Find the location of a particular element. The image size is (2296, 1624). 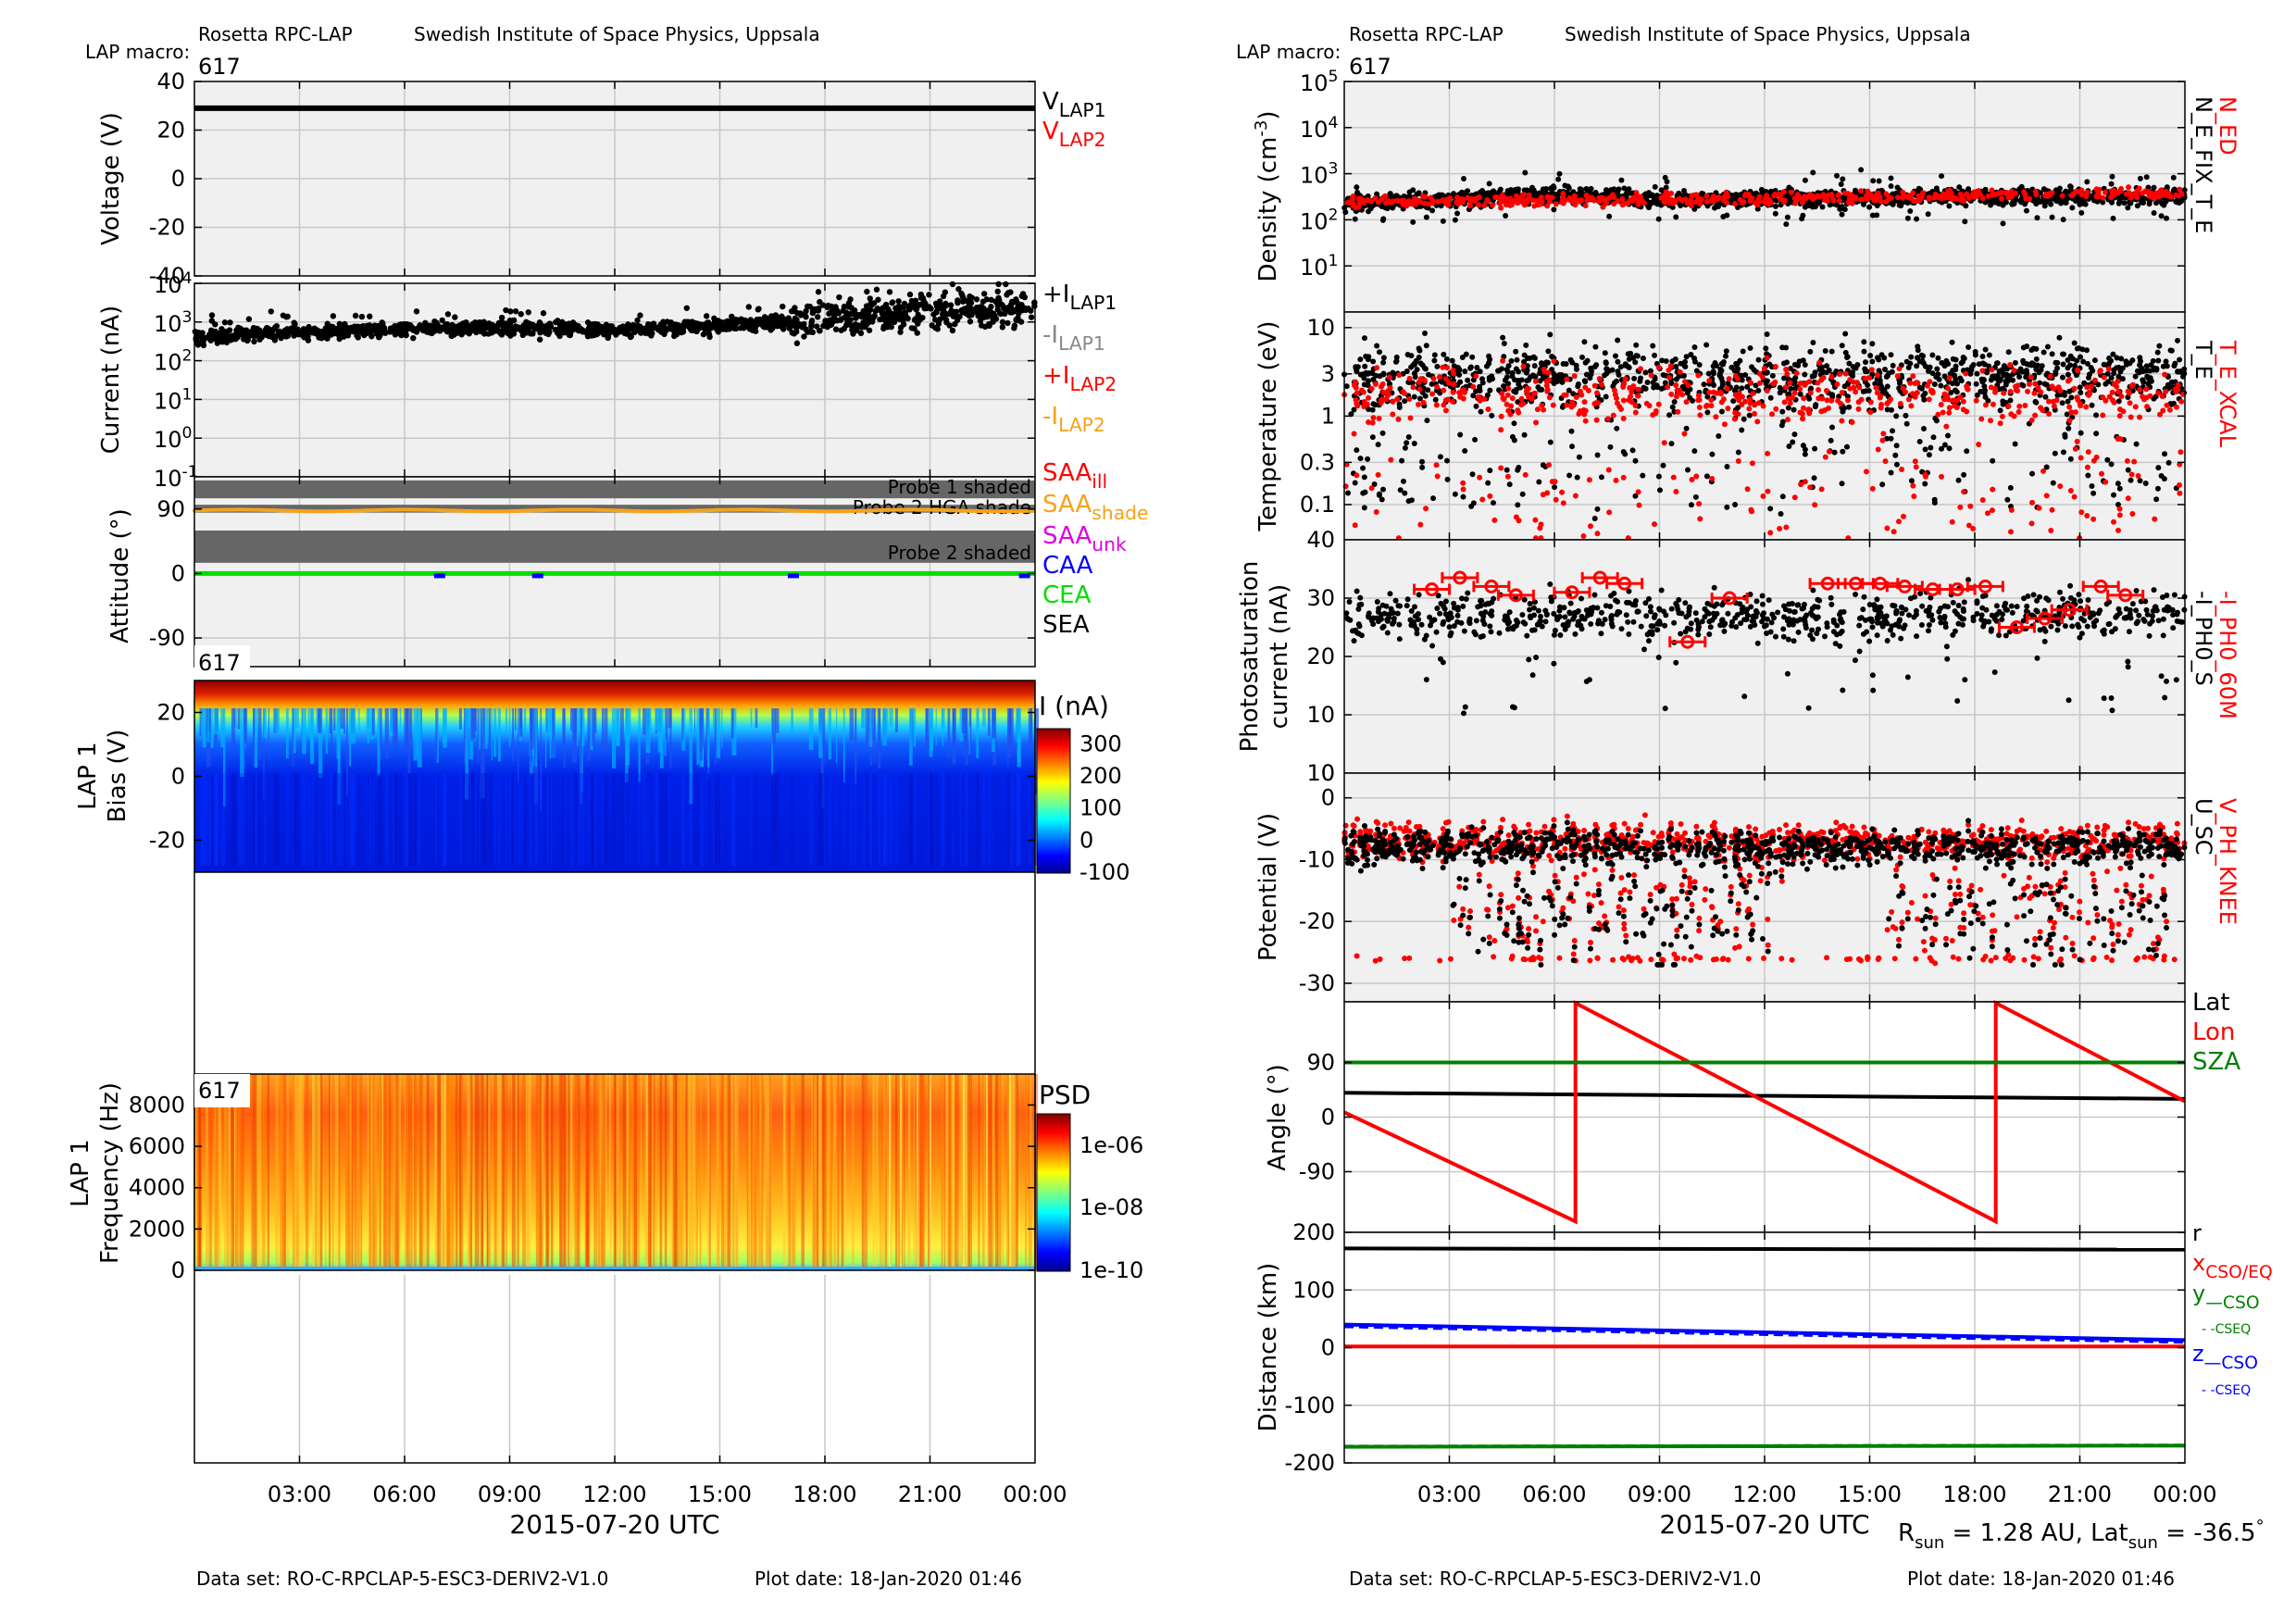

y-tick-label: 4000 is located at coordinates (157, 1188).